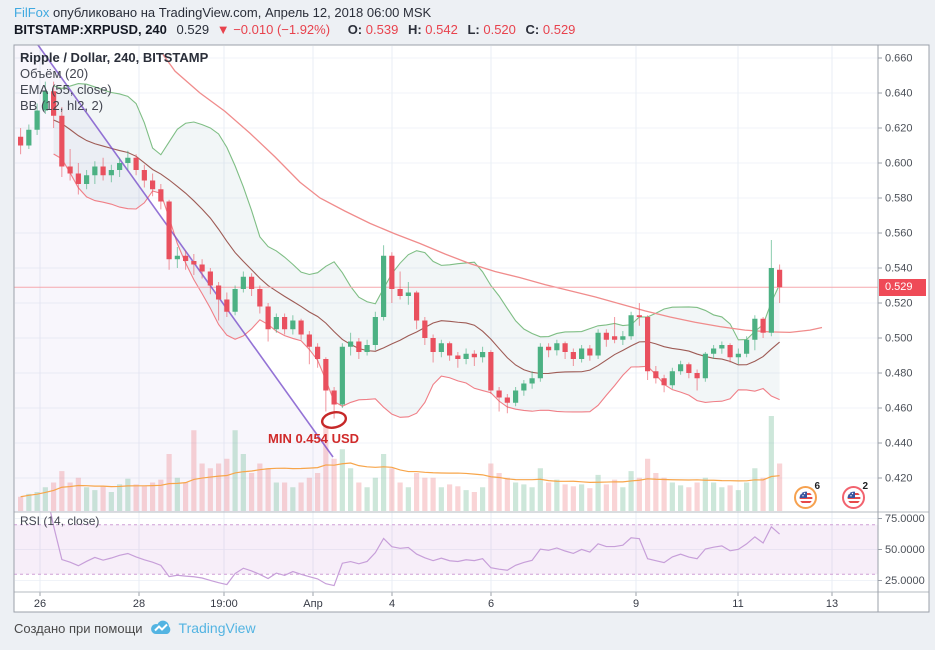 This screenshot has height=650, width=935. I want to click on footer: Создано при помощи TradingView, so click(135, 628).